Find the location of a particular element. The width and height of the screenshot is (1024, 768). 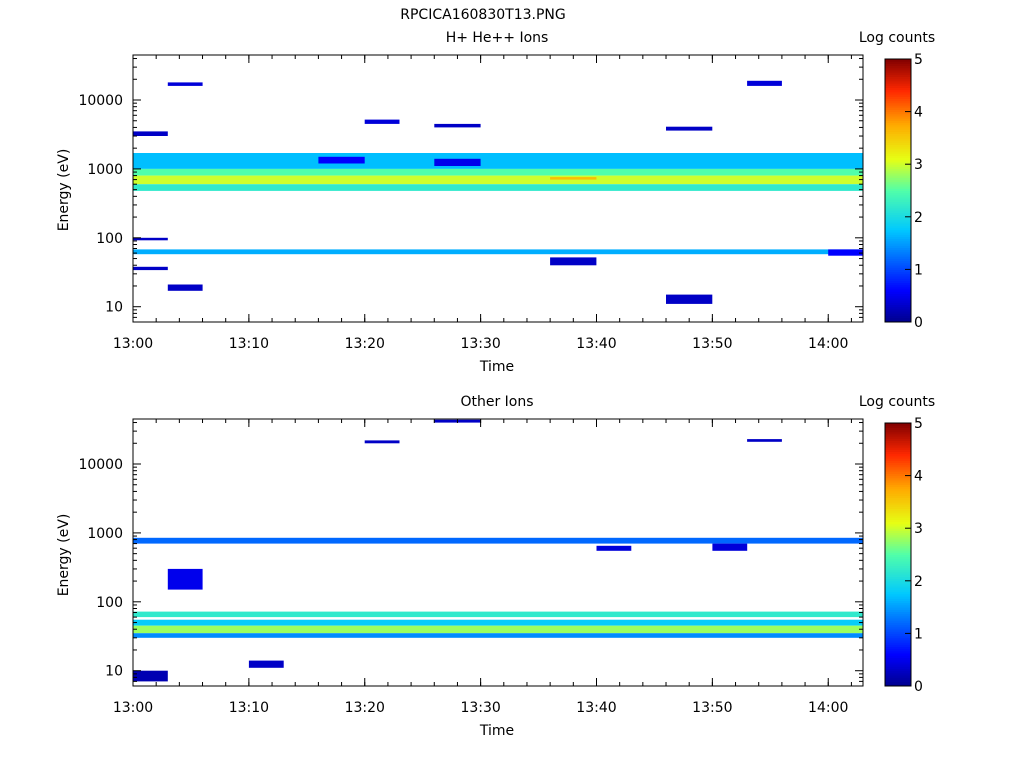

panel-title: H+ He++ Ions is located at coordinates (497, 38).